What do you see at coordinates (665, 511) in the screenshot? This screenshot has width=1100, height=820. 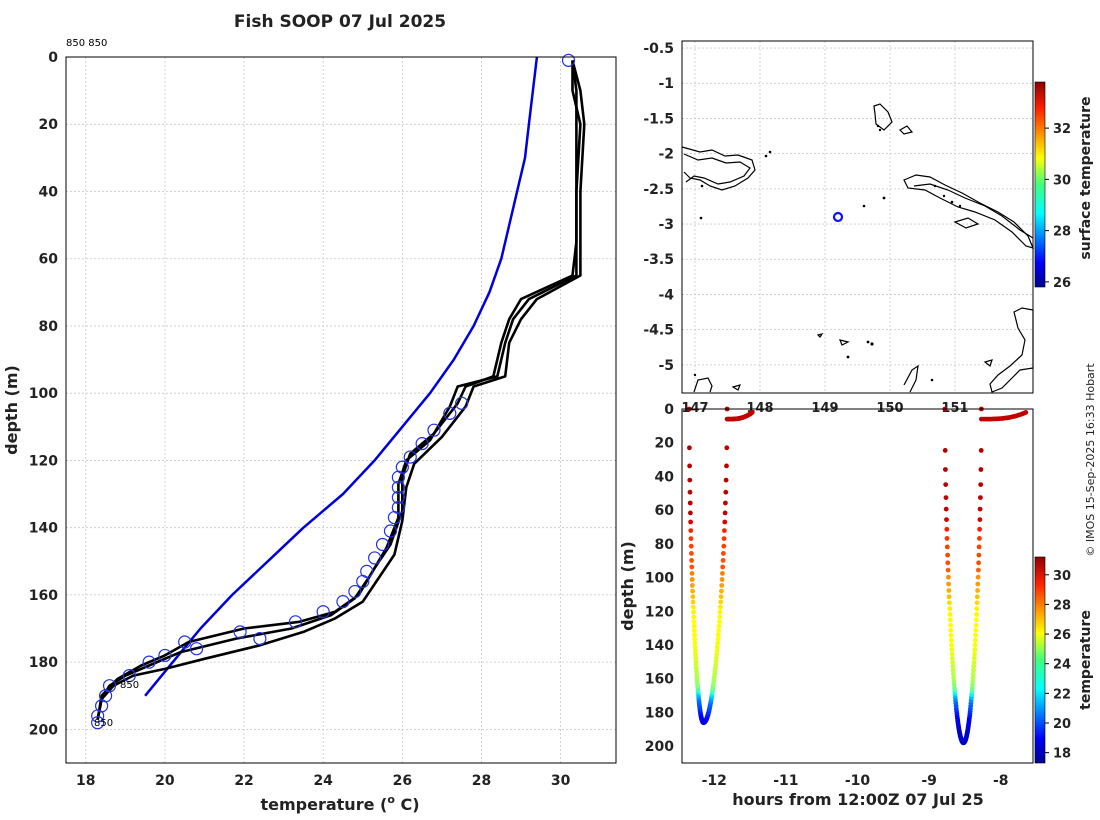 I see `time-y-tick-label: 60` at bounding box center [665, 511].